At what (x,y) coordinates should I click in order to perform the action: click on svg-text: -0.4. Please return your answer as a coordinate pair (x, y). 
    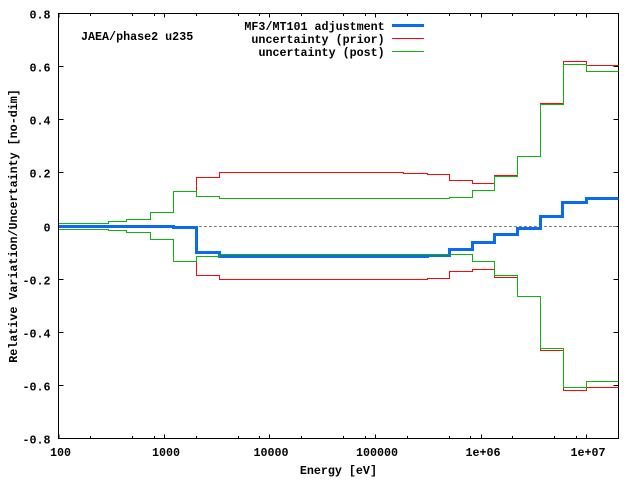
    Looking at the image, I should click on (36, 335).